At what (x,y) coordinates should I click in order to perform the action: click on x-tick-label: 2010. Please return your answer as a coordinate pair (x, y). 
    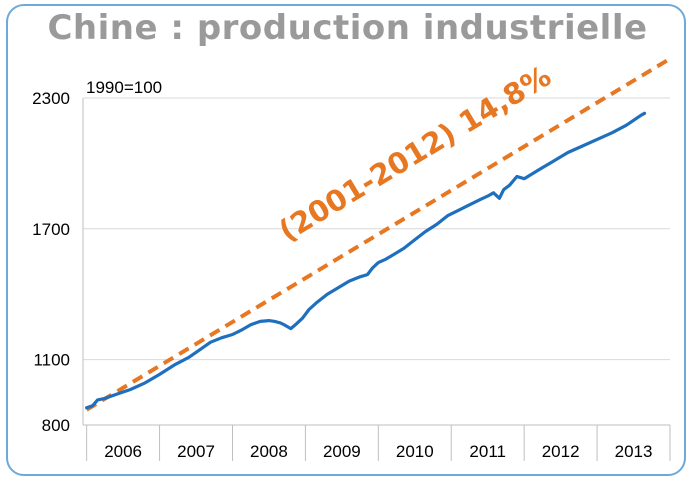
    Looking at the image, I should click on (415, 451).